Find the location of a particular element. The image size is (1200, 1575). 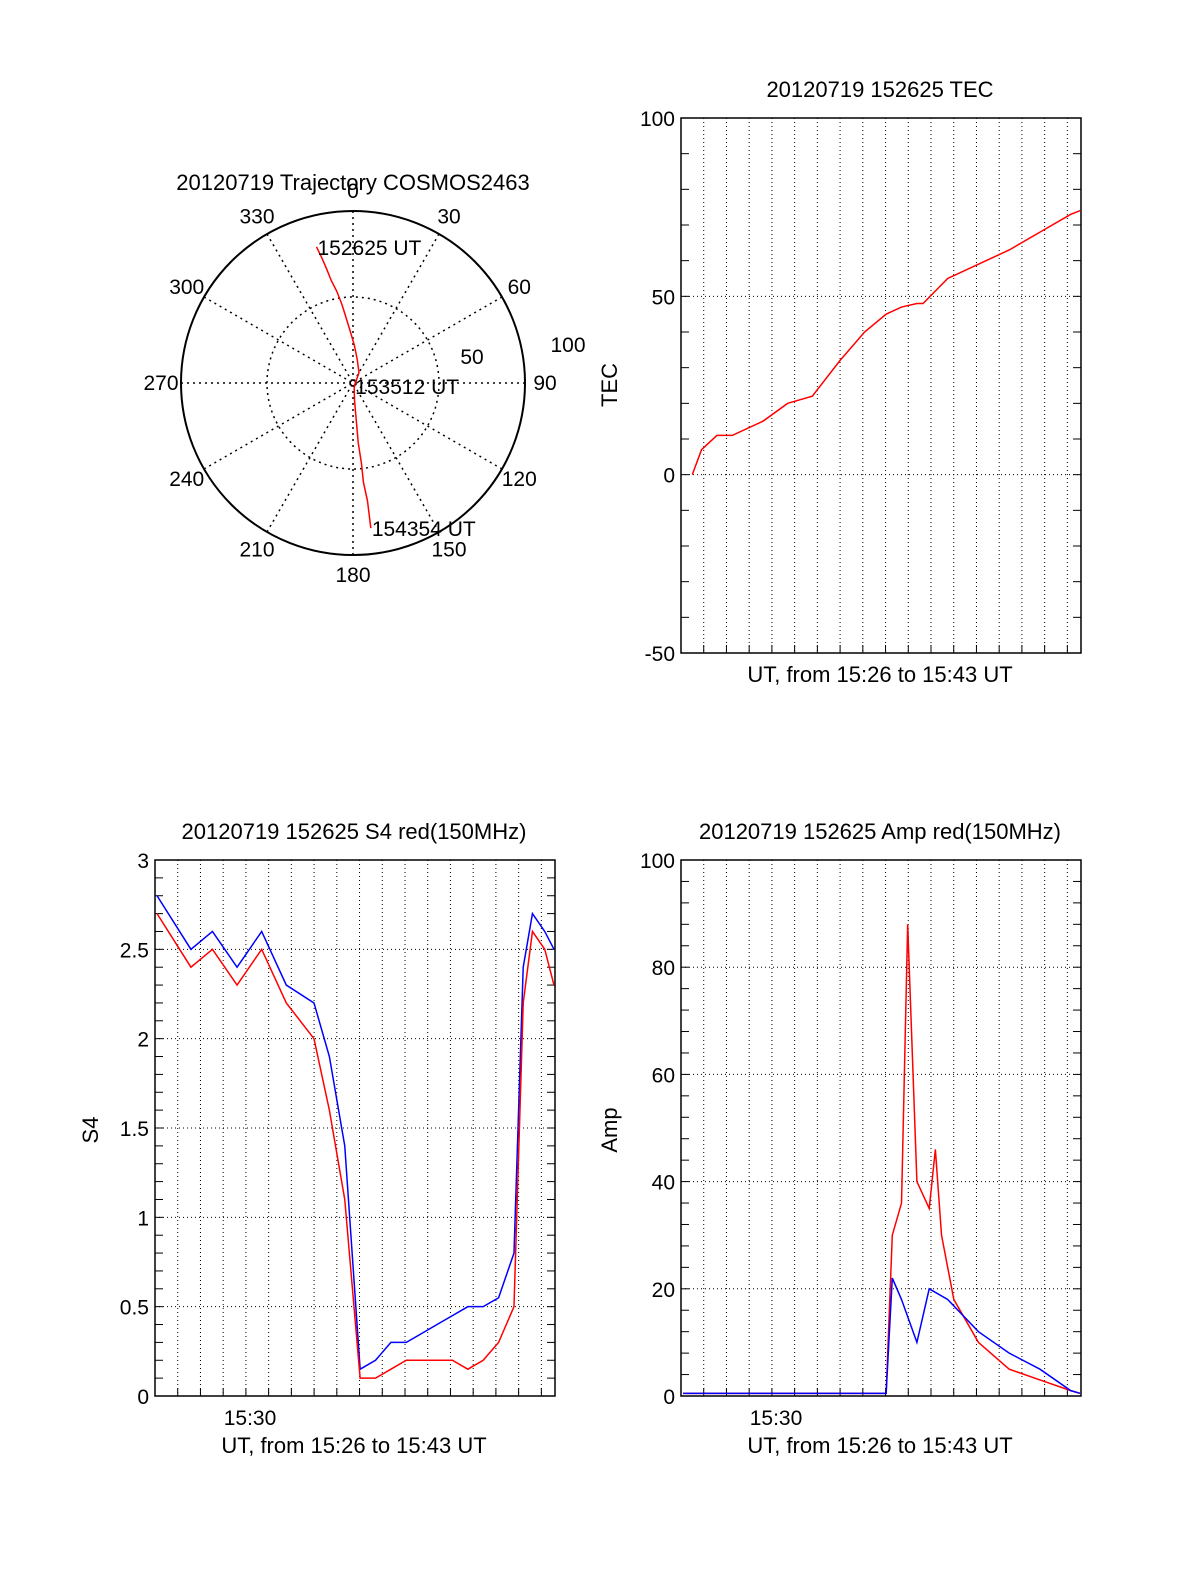

y-tick-label: 60 is located at coordinates (663, 1075).